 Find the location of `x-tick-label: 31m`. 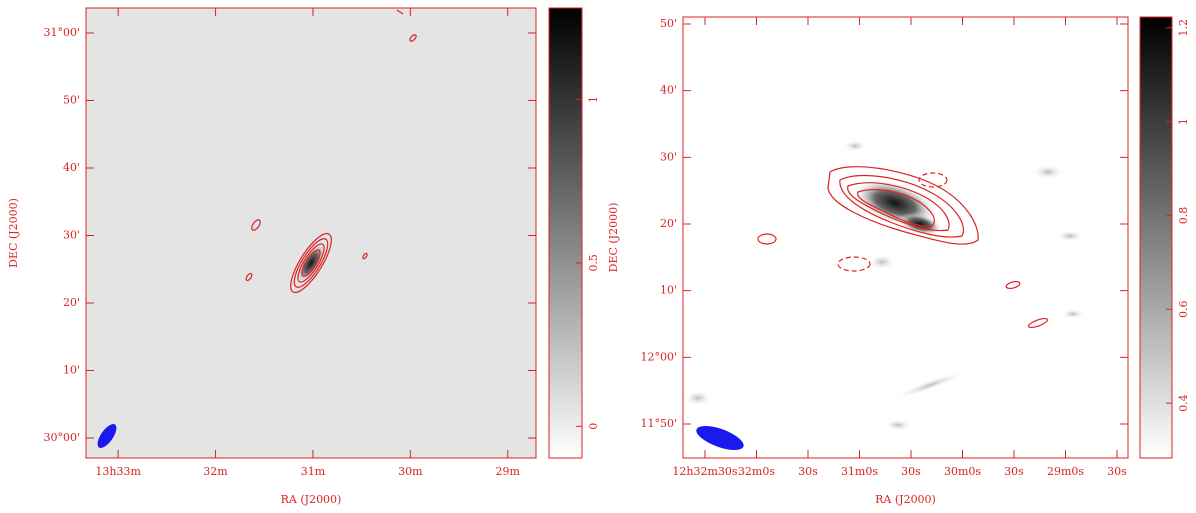

x-tick-label: 31m is located at coordinates (313, 471).